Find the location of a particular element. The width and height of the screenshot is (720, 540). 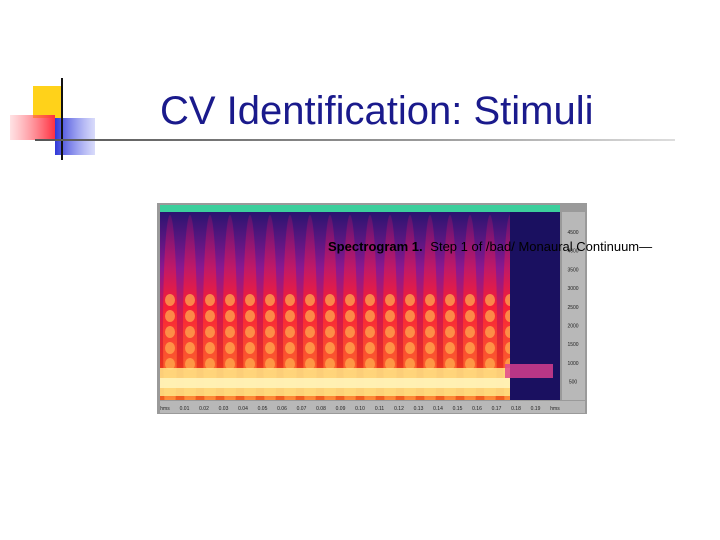

x-axis-label: hms is located at coordinates (165, 409).